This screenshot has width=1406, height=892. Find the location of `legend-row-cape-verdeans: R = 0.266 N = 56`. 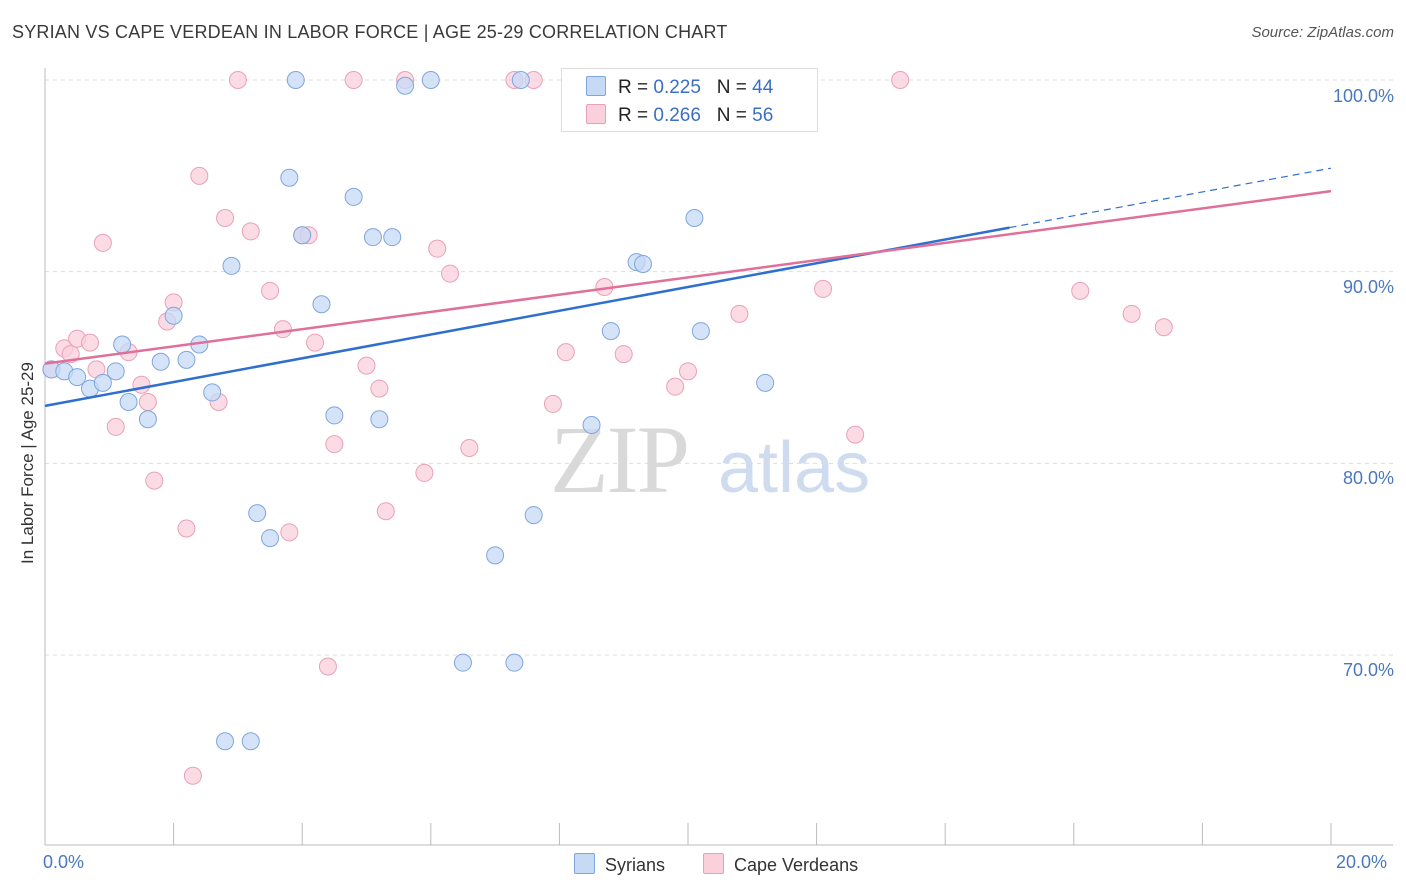

legend-row-cape-verdeans: R = 0.266 N = 56 is located at coordinates (679, 115).